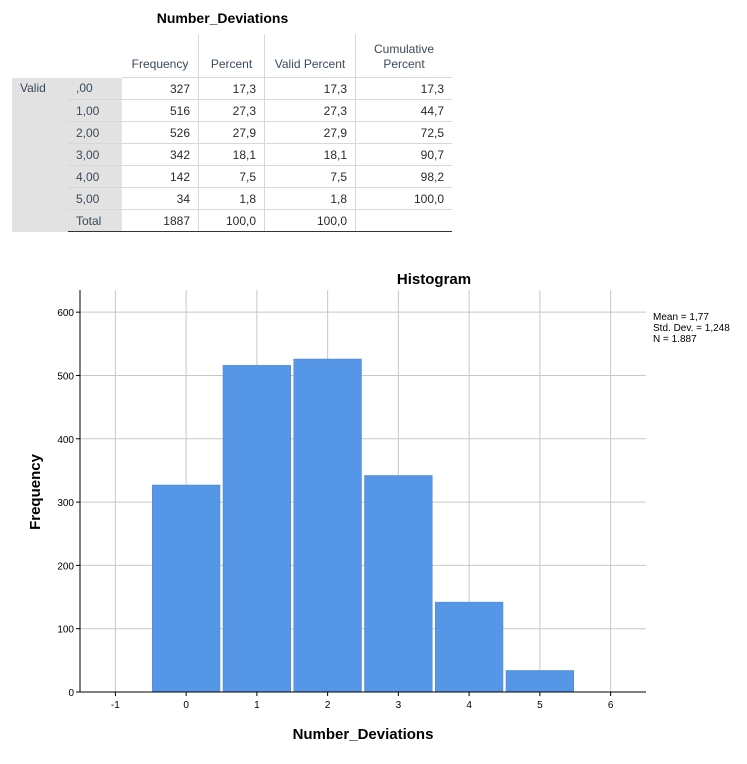 The width and height of the screenshot is (747, 764). What do you see at coordinates (95, 110) in the screenshot?
I see `row-label: 1,00` at bounding box center [95, 110].